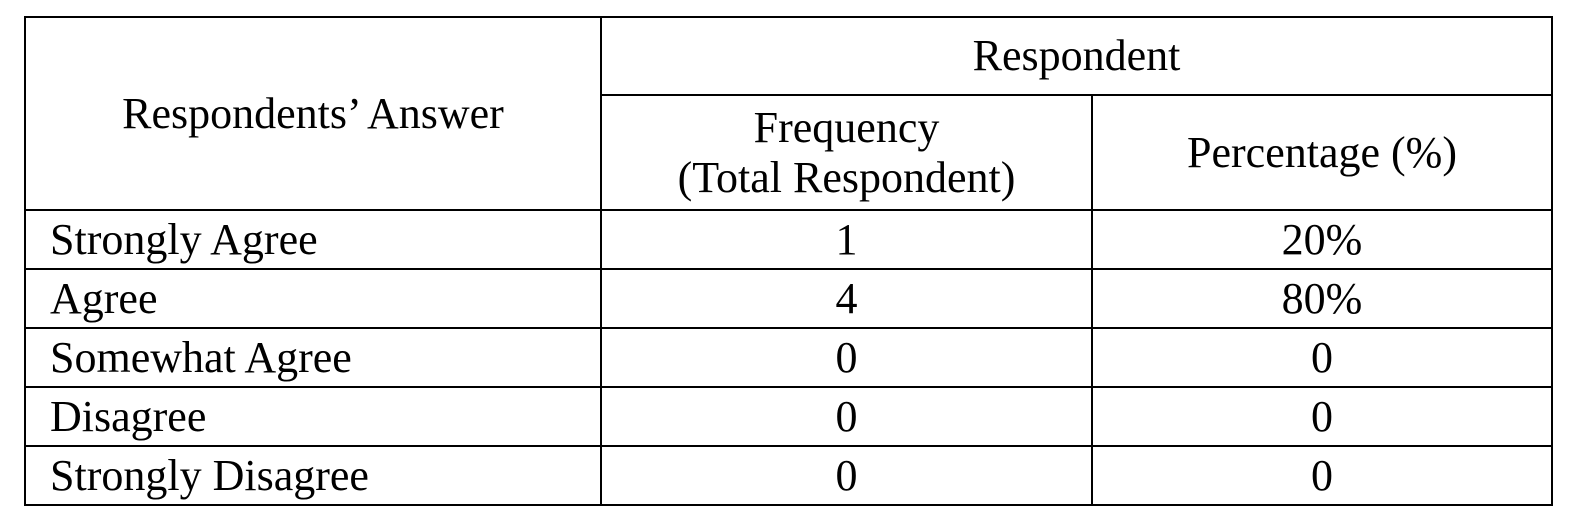  I want to click on header-percentage-cell: Percentage (%), so click(1322, 152).